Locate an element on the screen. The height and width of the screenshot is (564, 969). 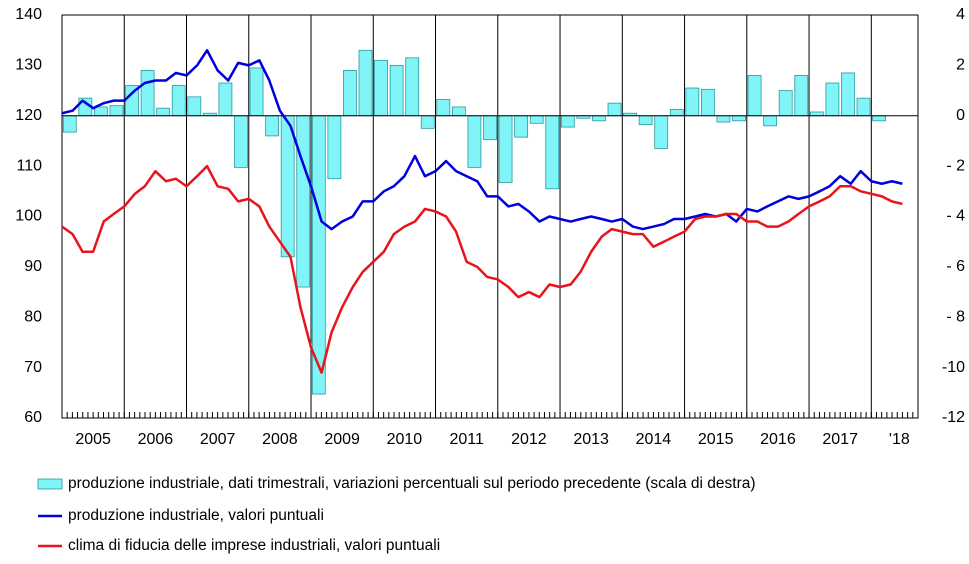
y-tick-label: 80 is located at coordinates (33, 316).